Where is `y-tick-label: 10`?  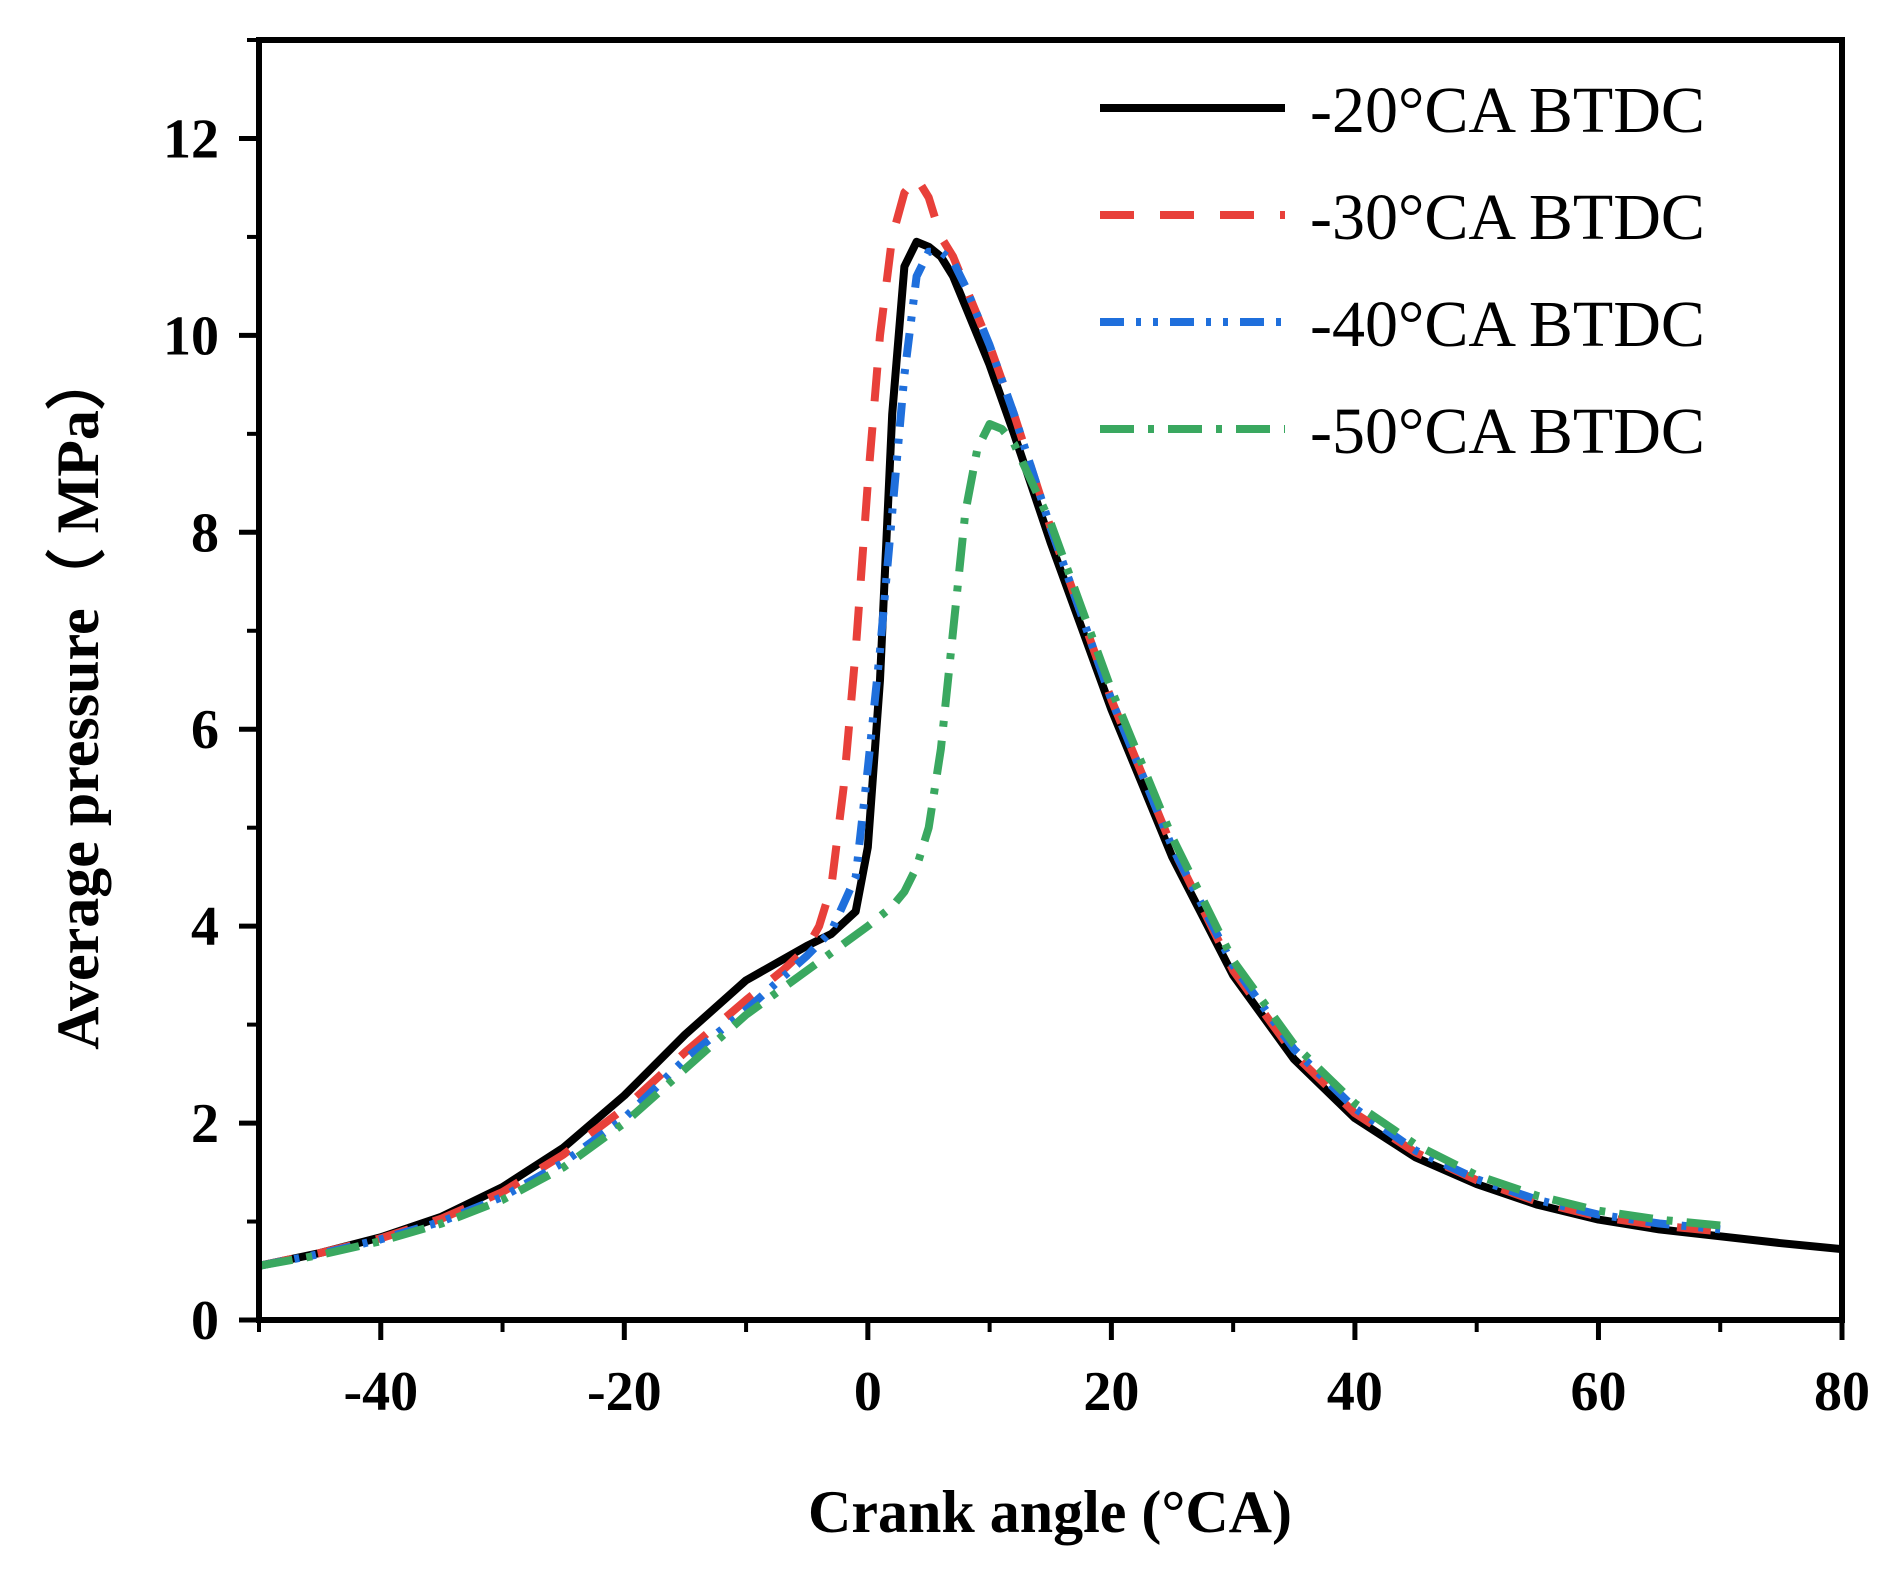 y-tick-label: 10 is located at coordinates (191, 336).